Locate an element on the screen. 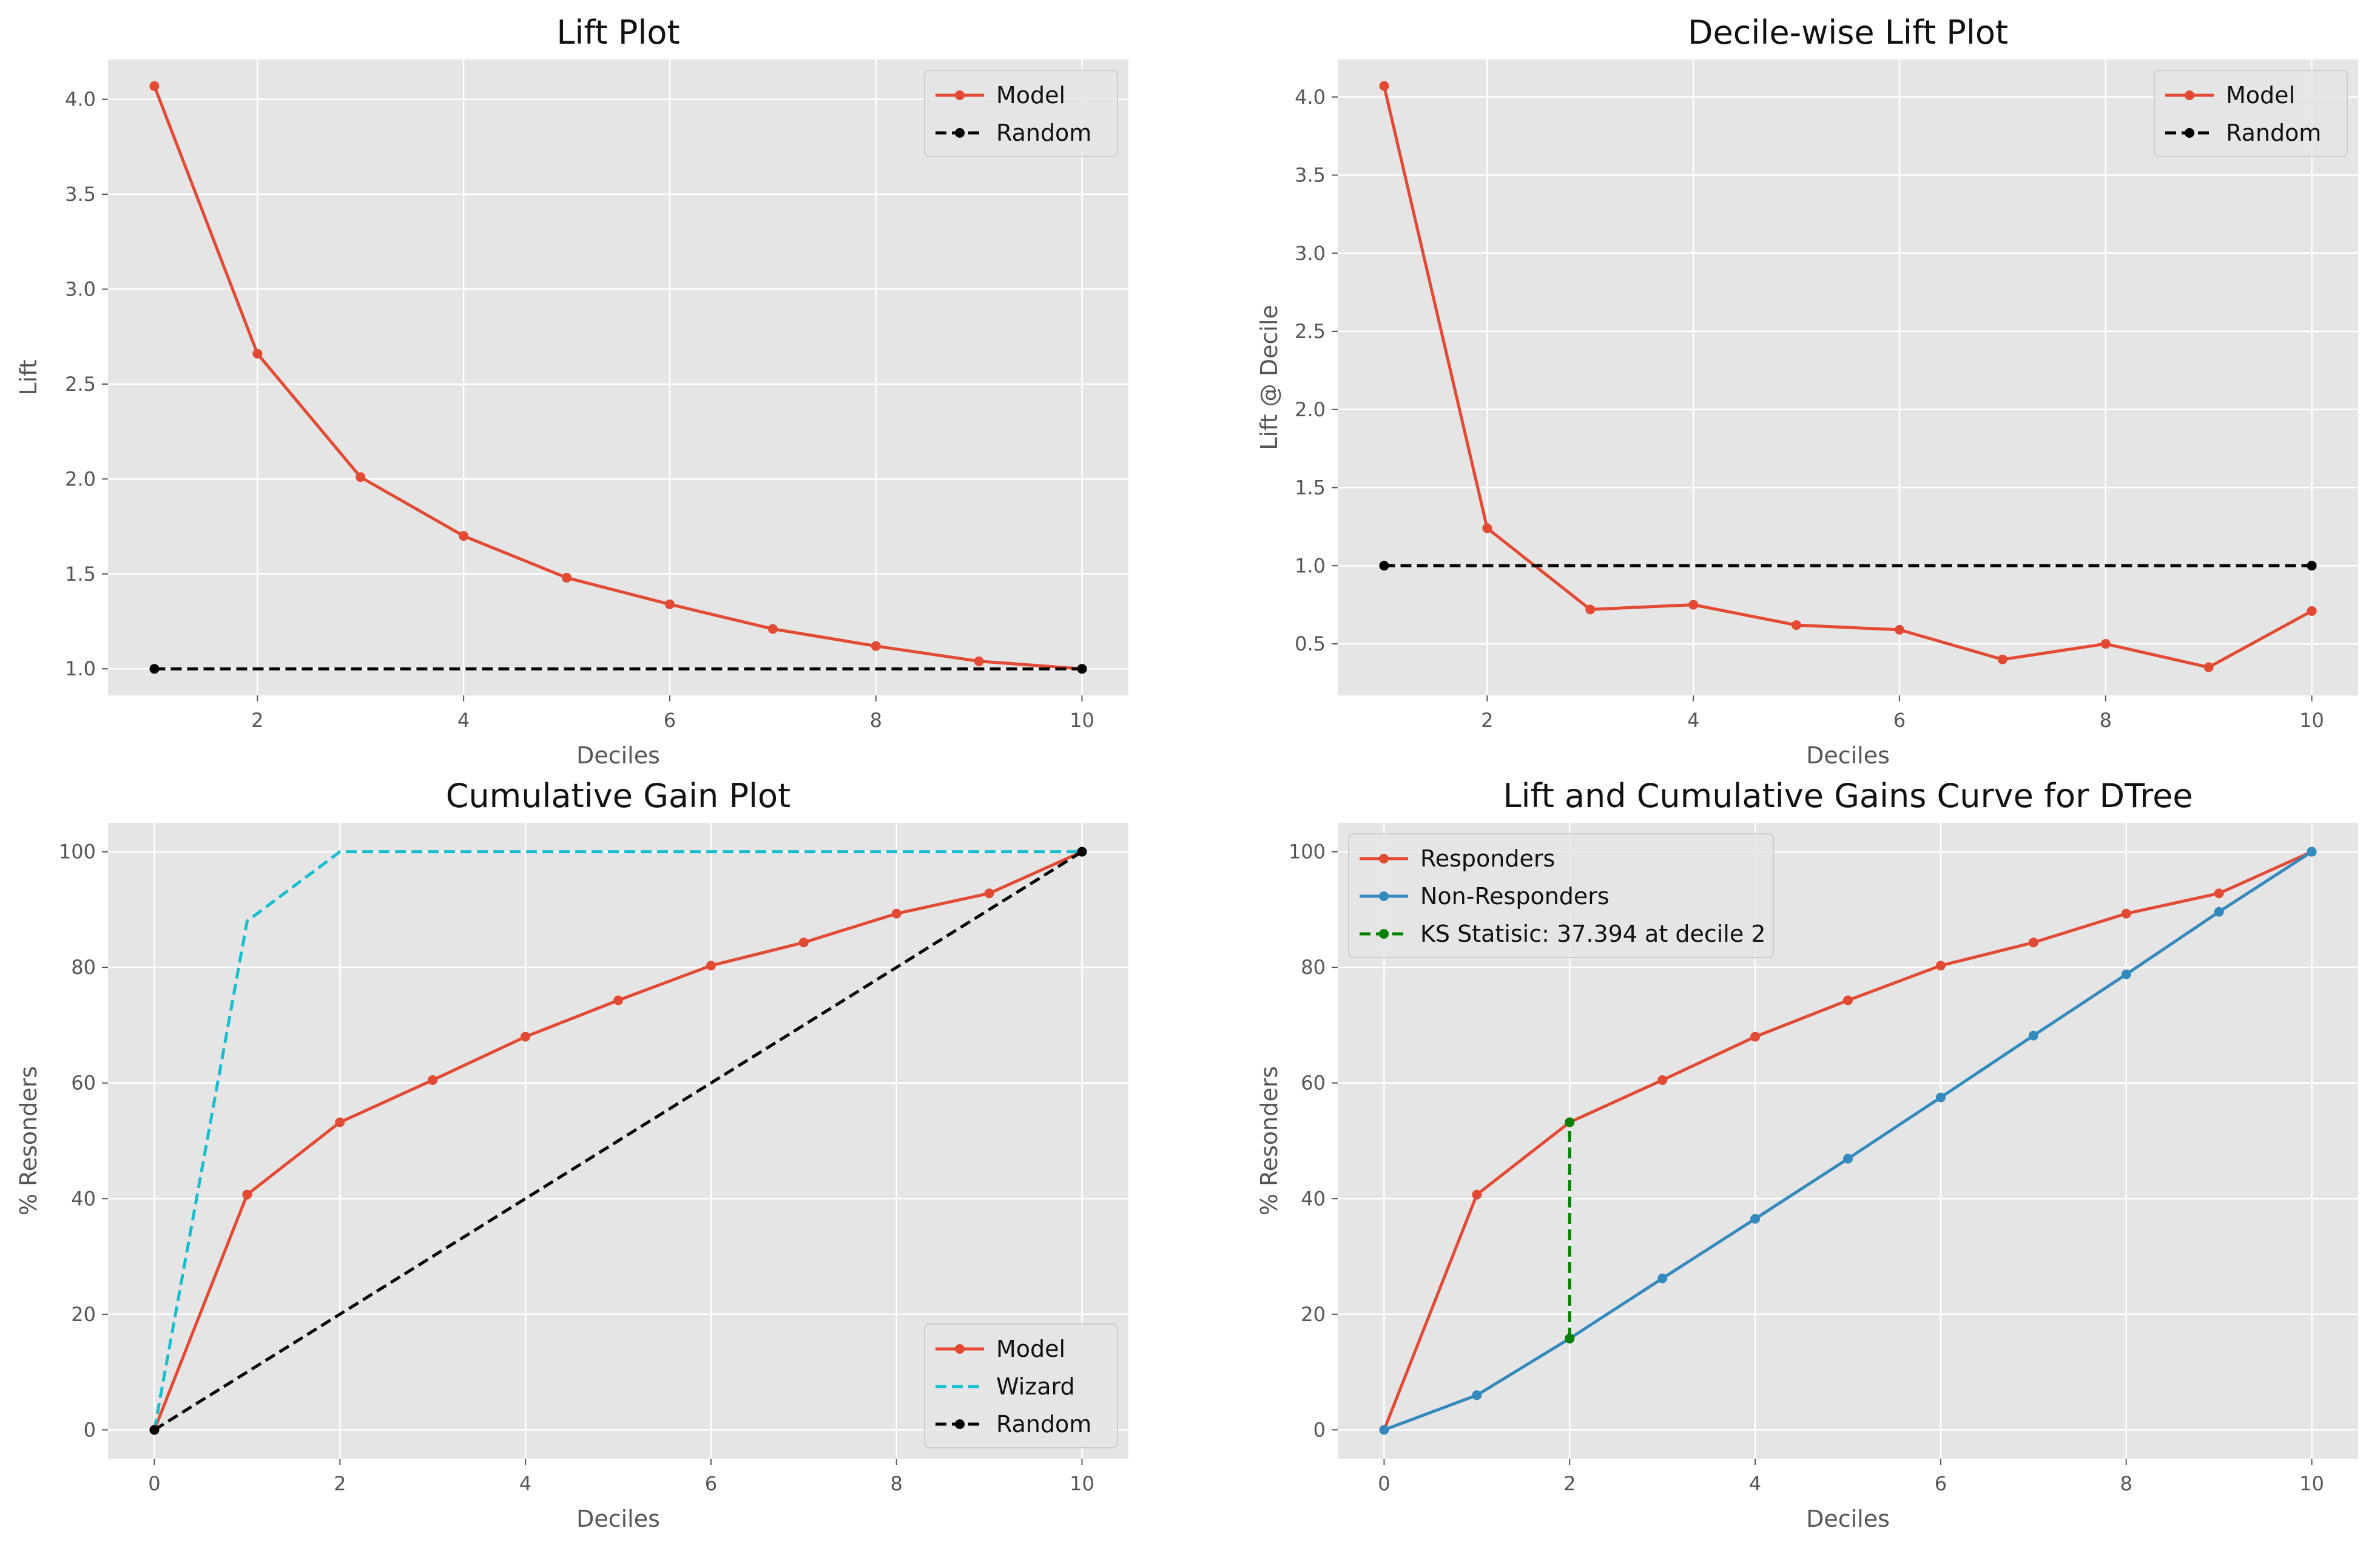 Image resolution: width=2380 pixels, height=1551 pixels. y-axis-label: % Resonders is located at coordinates (1269, 1140).